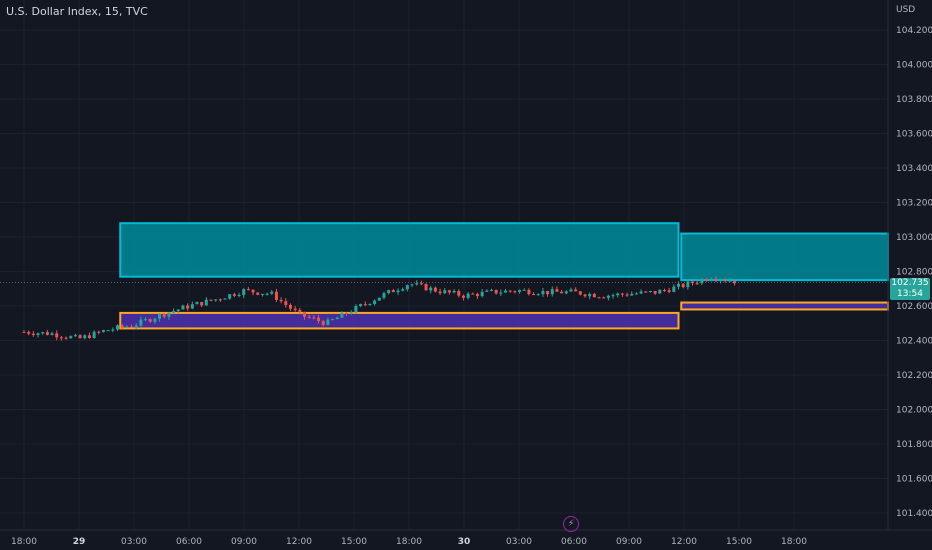 The width and height of the screenshot is (932, 550). What do you see at coordinates (354, 542) in the screenshot?
I see `time-tick-label: 15:00` at bounding box center [354, 542].